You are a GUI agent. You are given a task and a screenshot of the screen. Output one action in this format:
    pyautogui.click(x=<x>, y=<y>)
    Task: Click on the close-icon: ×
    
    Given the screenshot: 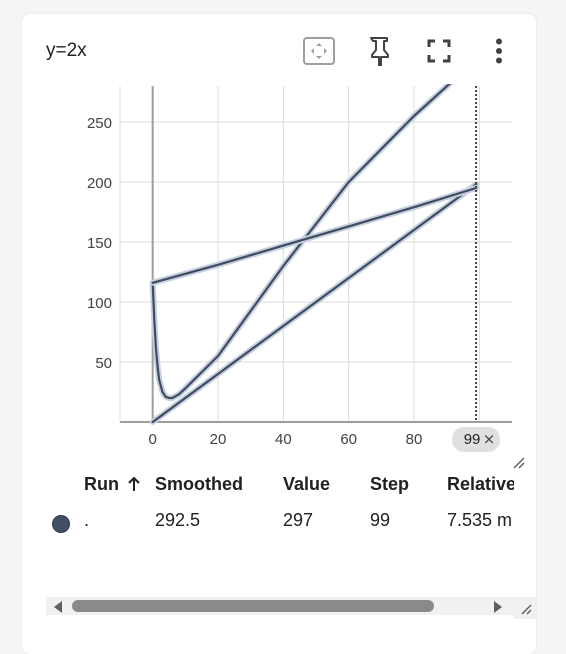 What is the action you would take?
    pyautogui.click(x=489, y=439)
    